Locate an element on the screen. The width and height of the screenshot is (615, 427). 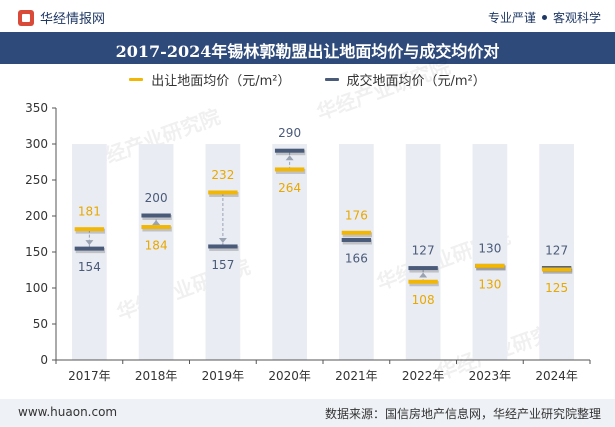
x-tick-label: 2019年 is located at coordinates (223, 376).